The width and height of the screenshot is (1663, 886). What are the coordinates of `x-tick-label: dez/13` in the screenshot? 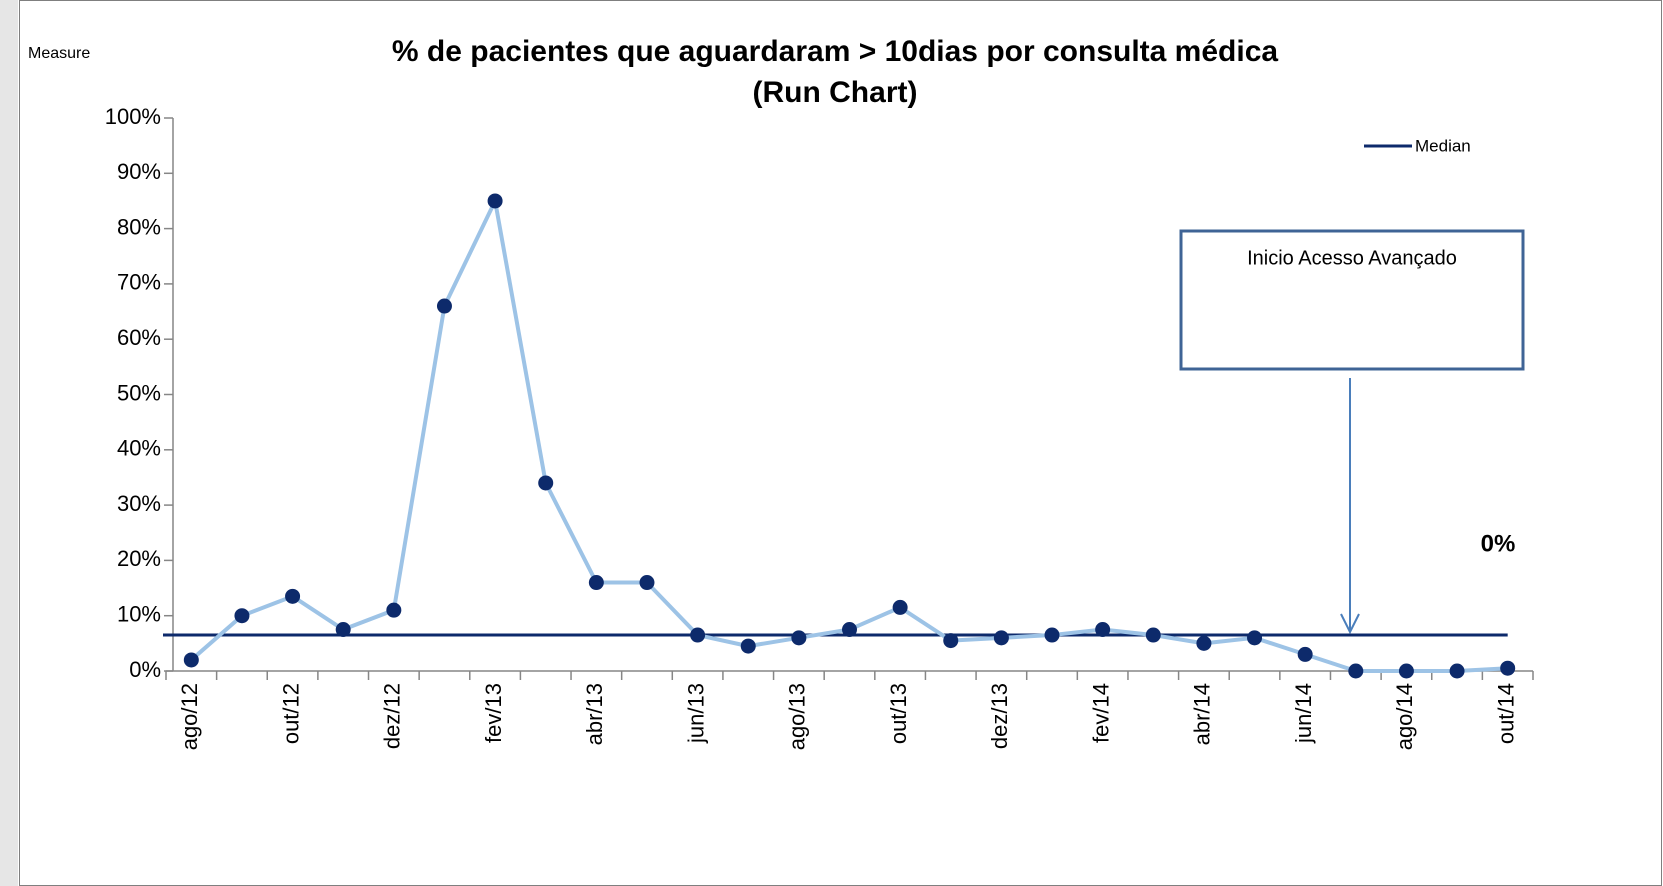 It's located at (999, 716).